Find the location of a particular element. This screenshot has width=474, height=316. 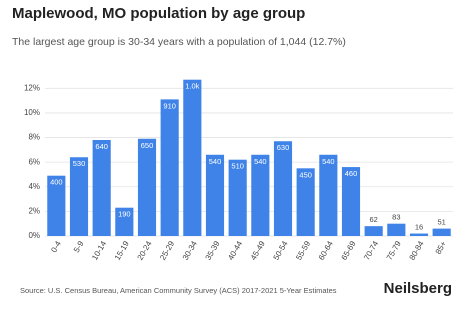

x-tick-label: 30-34 is located at coordinates (190, 250).